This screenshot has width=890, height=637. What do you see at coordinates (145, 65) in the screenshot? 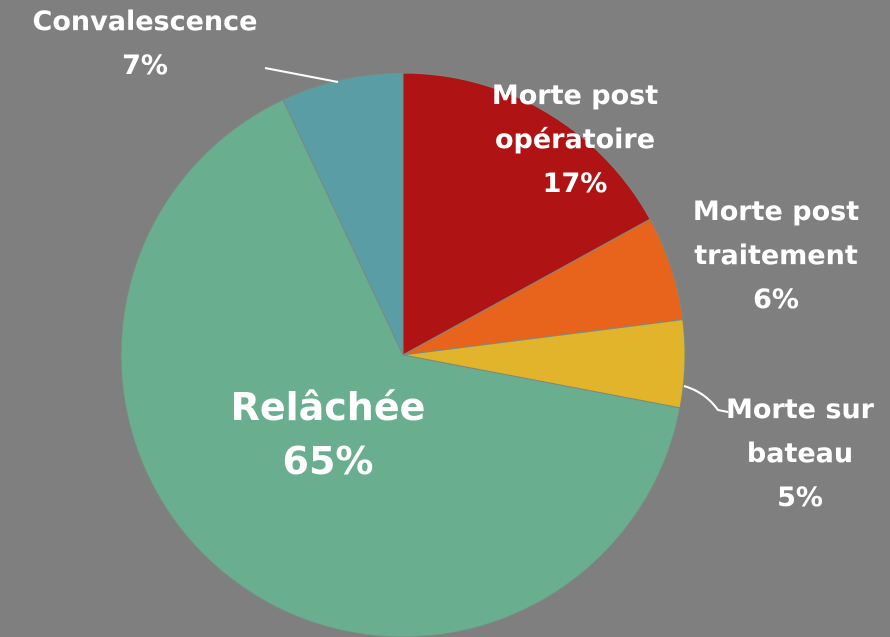
I see `value-label: 7%` at bounding box center [145, 65].